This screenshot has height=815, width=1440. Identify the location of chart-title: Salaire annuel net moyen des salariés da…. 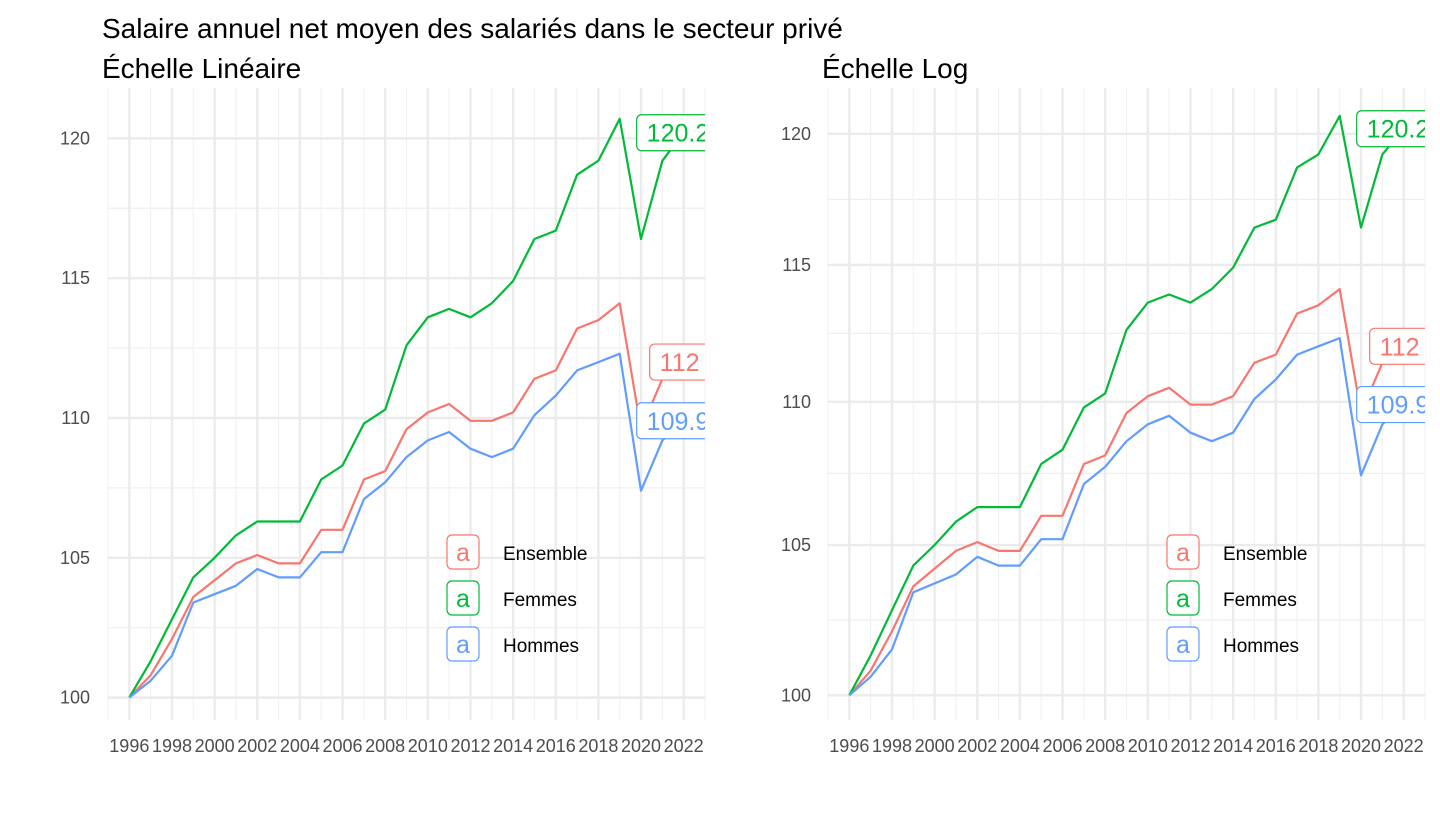
(472, 28).